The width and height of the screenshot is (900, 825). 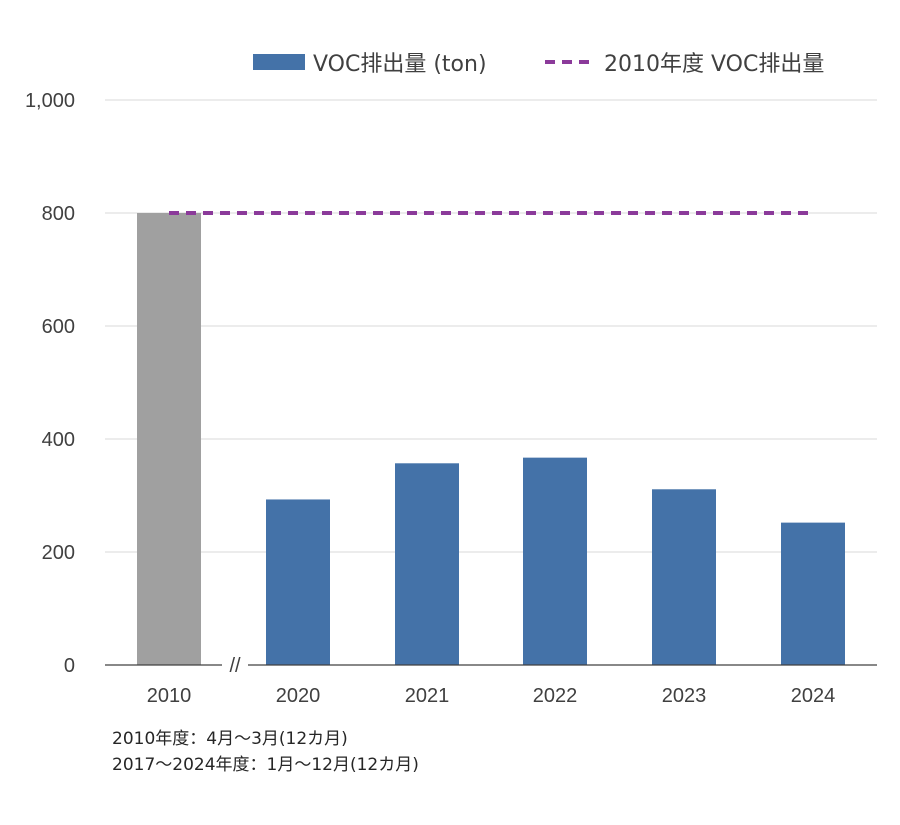 I want to click on x-tick-label: 2023, so click(x=684, y=696).